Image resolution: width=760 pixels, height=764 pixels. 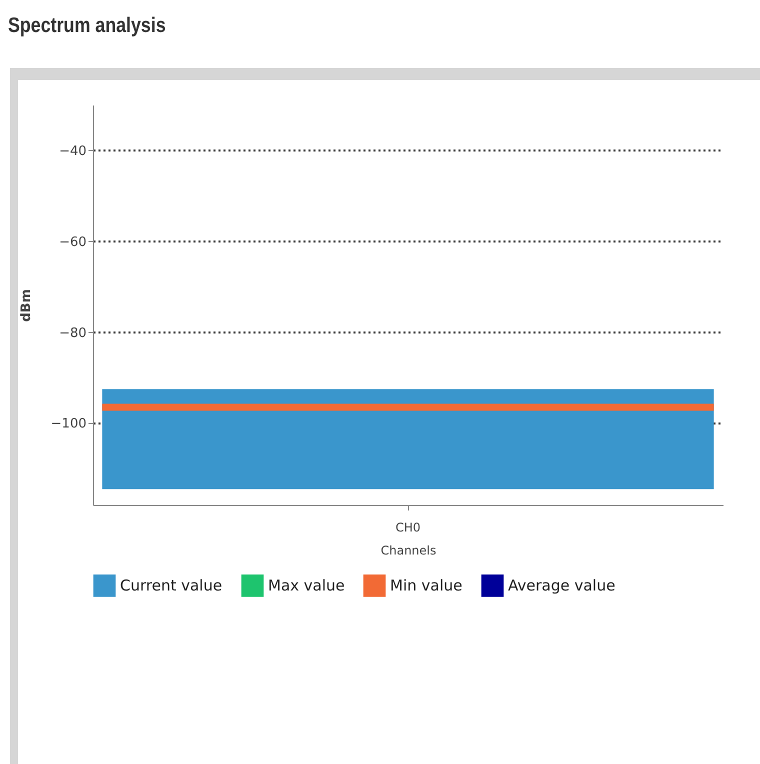 What do you see at coordinates (72, 333) in the screenshot?
I see `y-tick-label: −80` at bounding box center [72, 333].